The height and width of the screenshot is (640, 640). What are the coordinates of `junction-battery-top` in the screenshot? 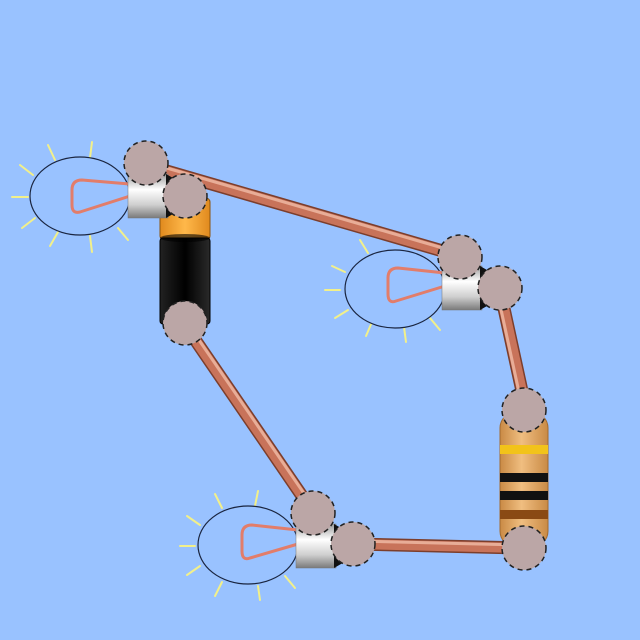 It's located at (185, 196).